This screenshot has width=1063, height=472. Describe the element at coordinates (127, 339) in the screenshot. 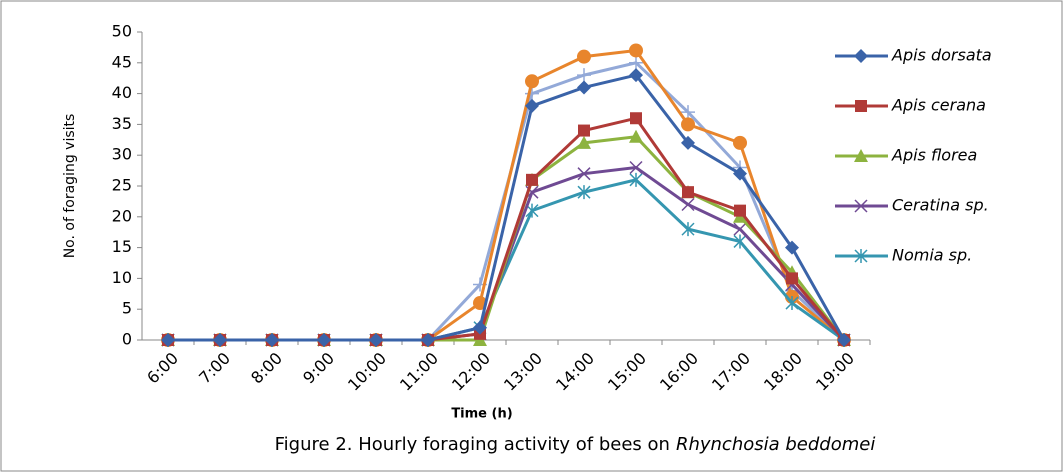

I see `y-tick-label: 0` at that location.